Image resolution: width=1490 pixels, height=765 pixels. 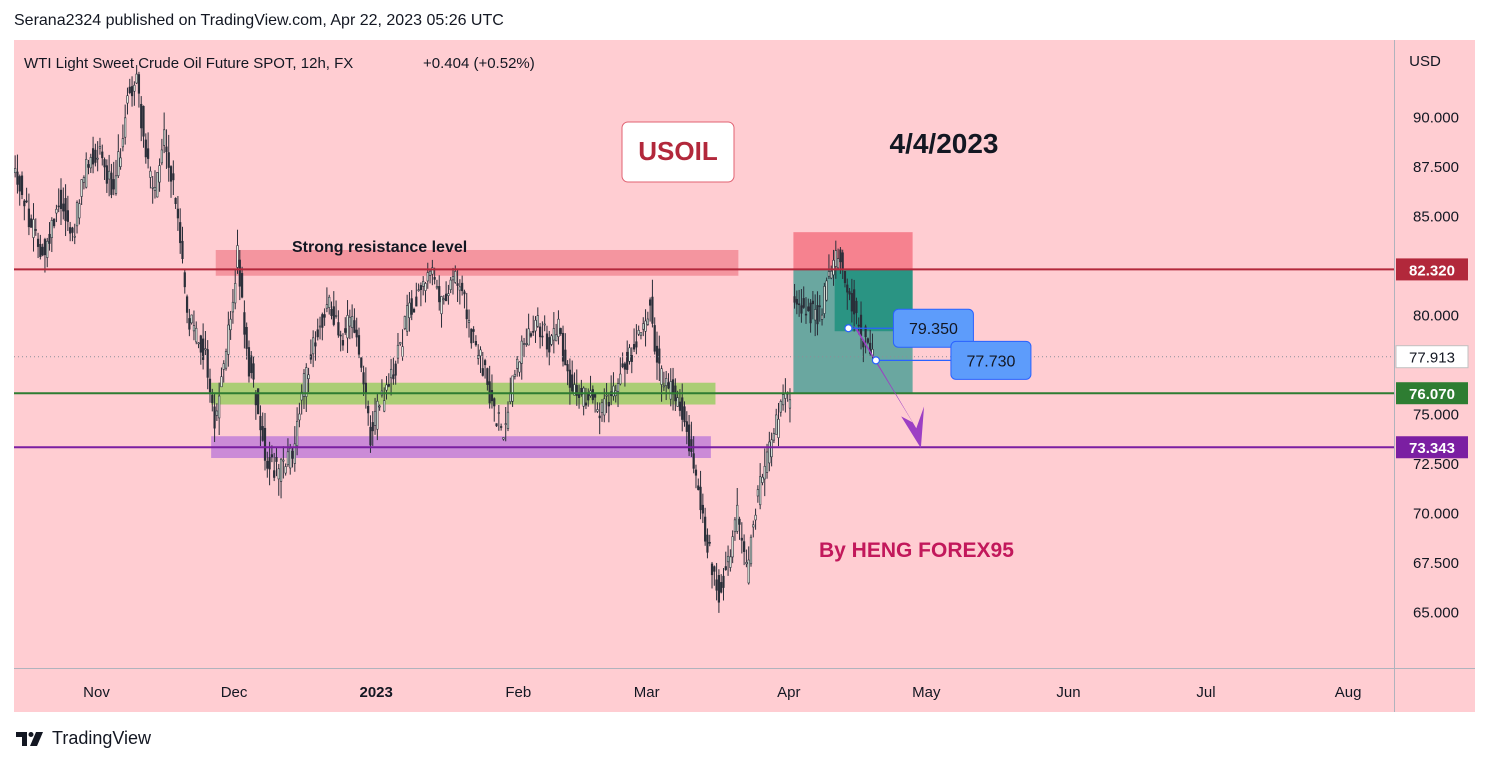 What do you see at coordinates (1432, 270) in the screenshot?
I see `resistance-price-text: 82.320` at bounding box center [1432, 270].